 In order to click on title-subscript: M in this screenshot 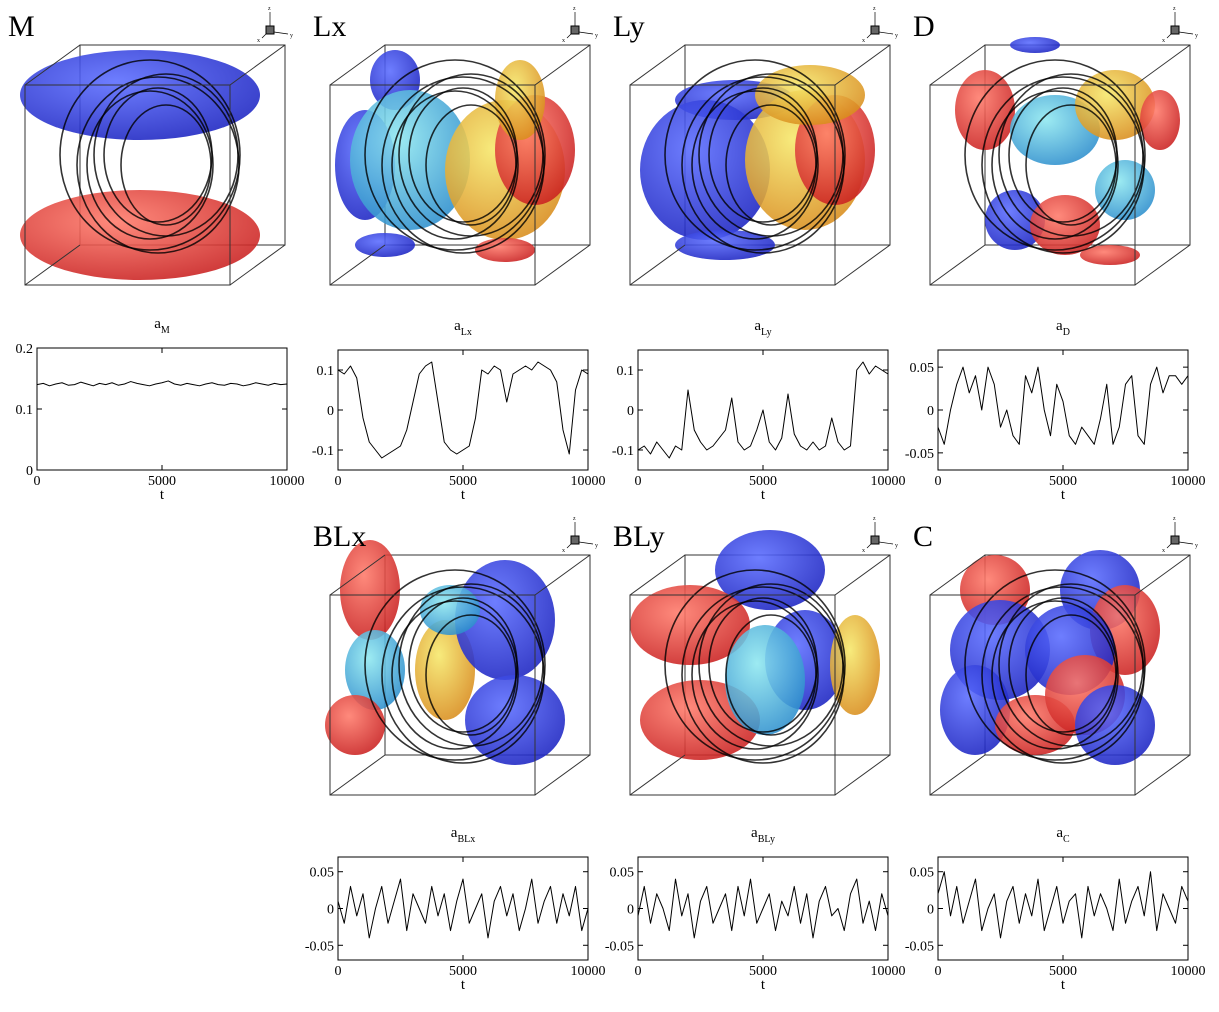, I will do `click(165, 330)`.